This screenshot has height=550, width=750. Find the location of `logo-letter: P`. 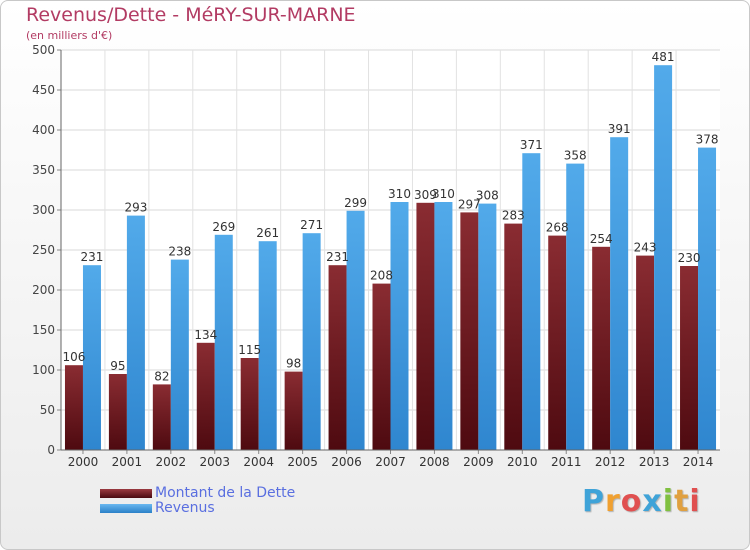

logo-letter: P is located at coordinates (593, 501).